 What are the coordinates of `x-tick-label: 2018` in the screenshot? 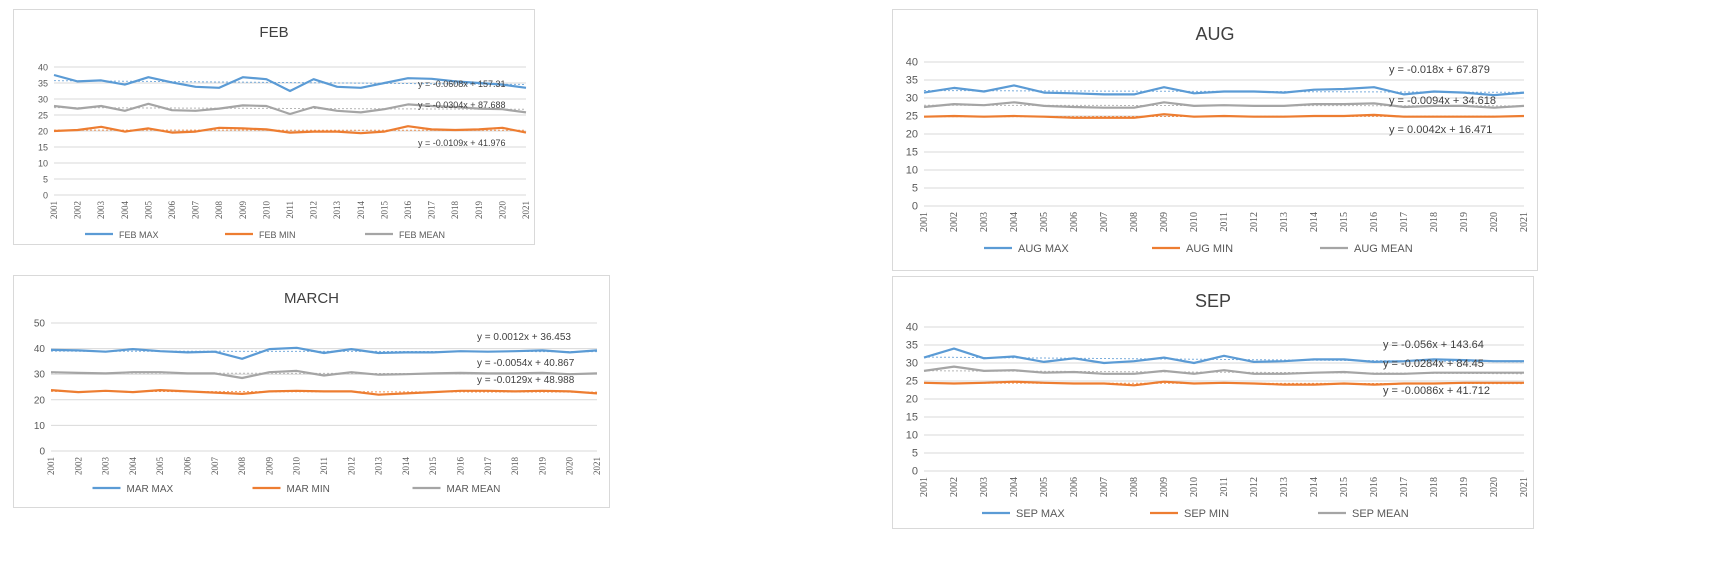 It's located at (515, 465).